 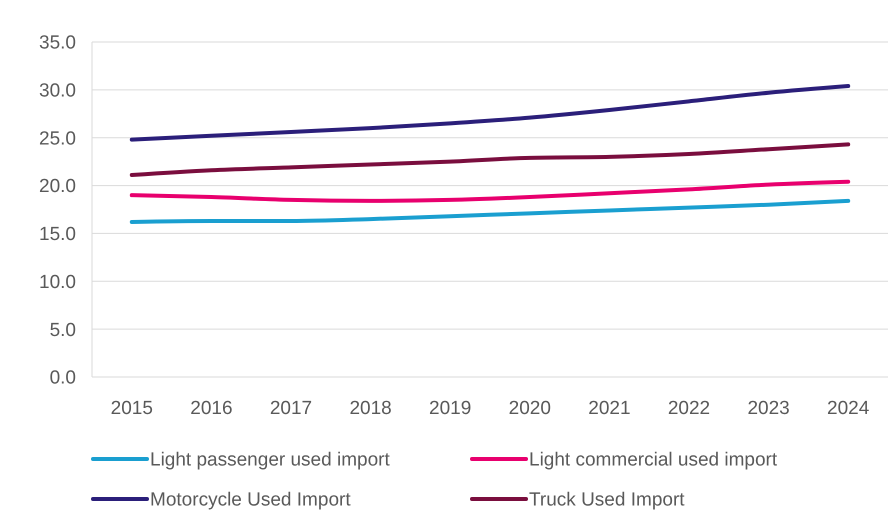 I want to click on x-tick-label: 2015, so click(x=131, y=408).